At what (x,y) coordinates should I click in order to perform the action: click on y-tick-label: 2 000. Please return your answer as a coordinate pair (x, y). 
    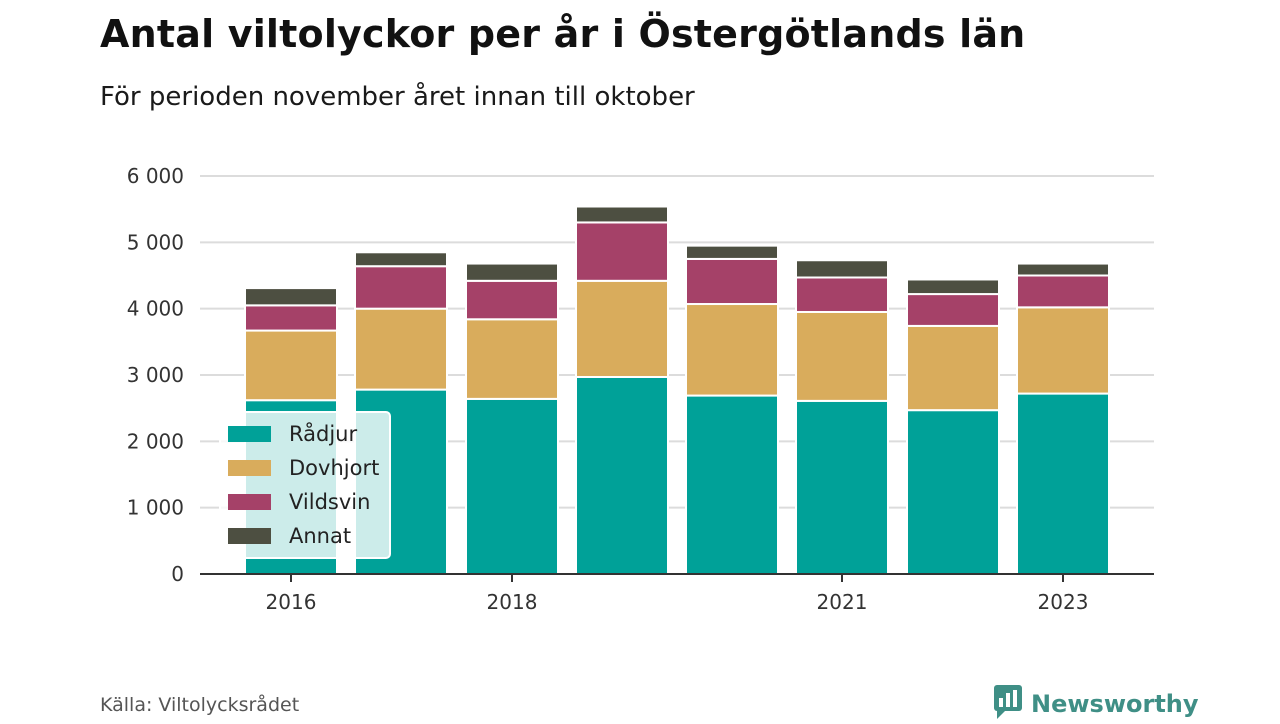
    Looking at the image, I should click on (155, 441).